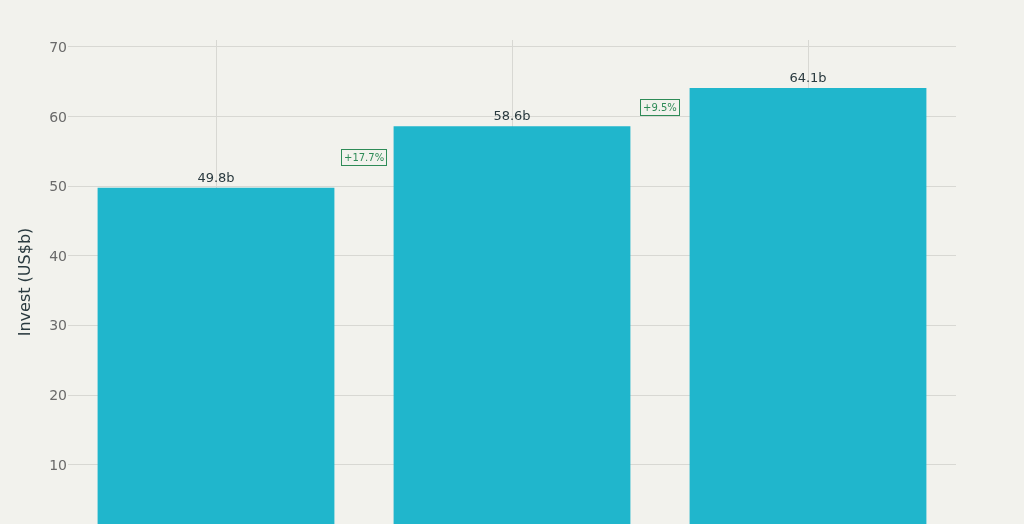  Describe the element at coordinates (25, 282) in the screenshot. I see `y-axis-title: Invest (US$b)` at that location.